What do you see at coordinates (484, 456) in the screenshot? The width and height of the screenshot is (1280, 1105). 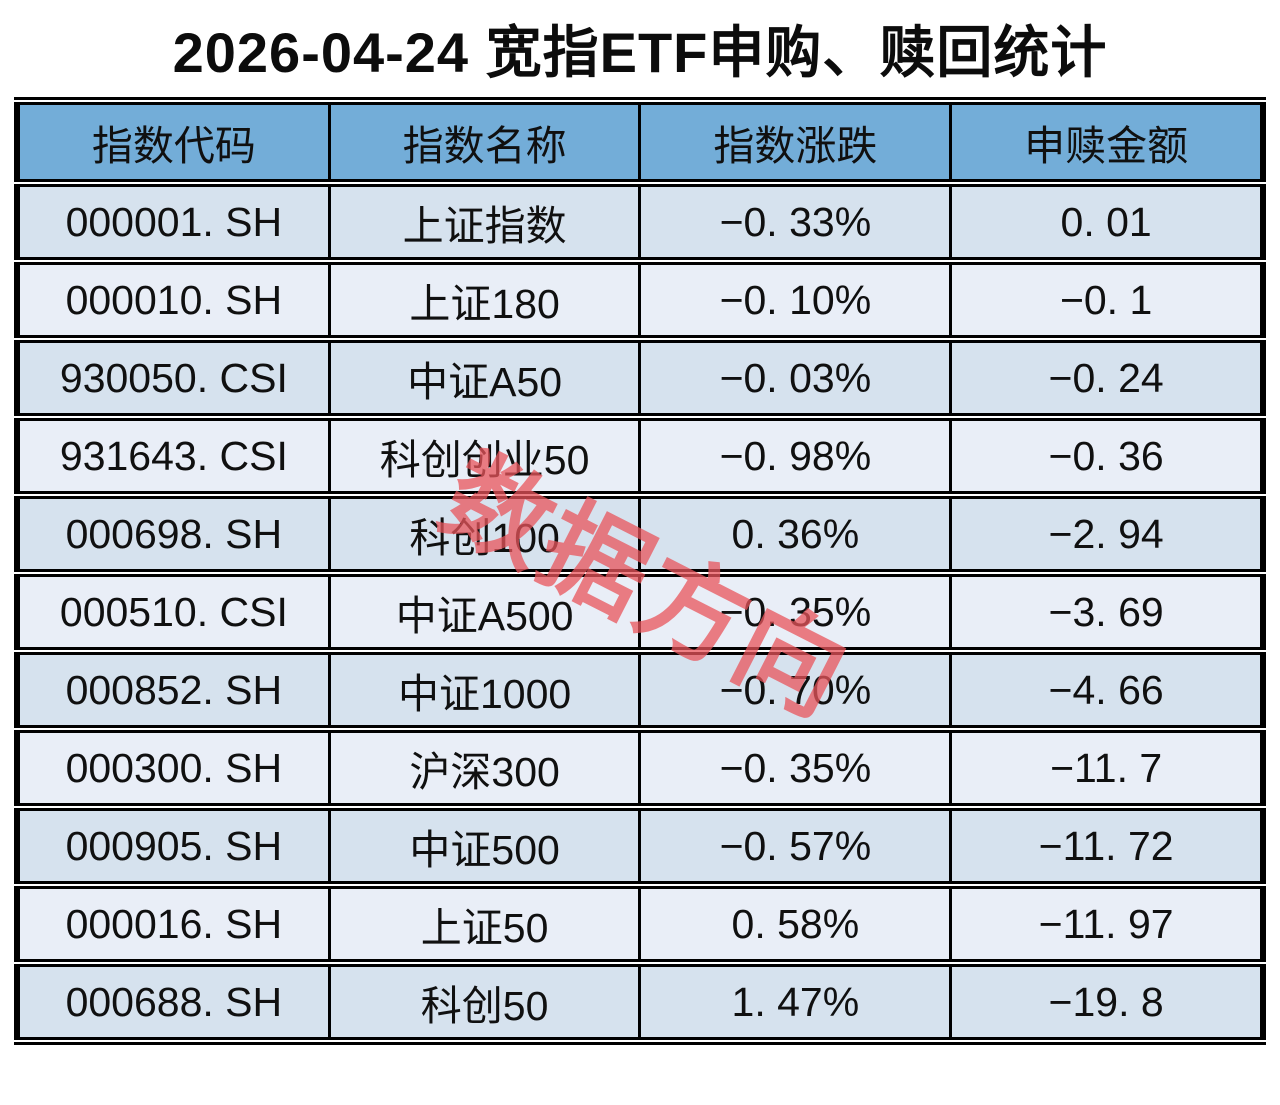 I see `cell-index-name: 科创创业50` at bounding box center [484, 456].